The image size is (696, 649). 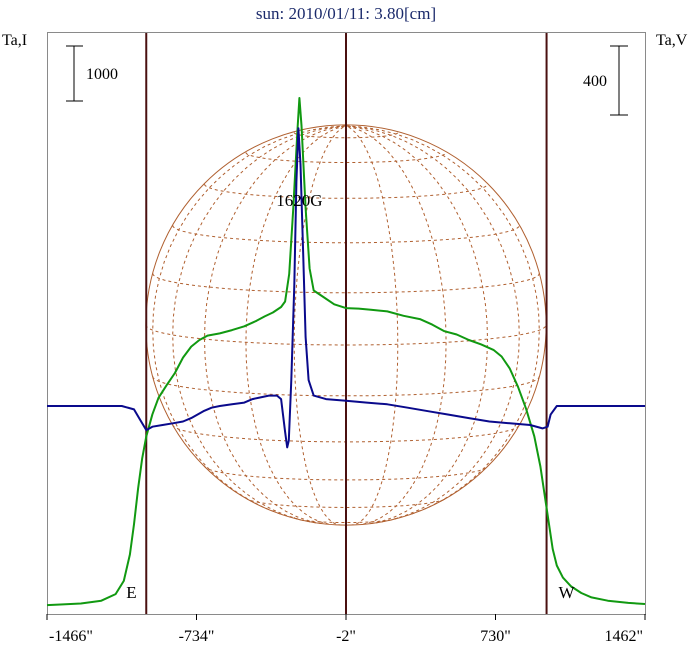 What do you see at coordinates (14, 40) in the screenshot?
I see `left-axis-label: Ta,I` at bounding box center [14, 40].